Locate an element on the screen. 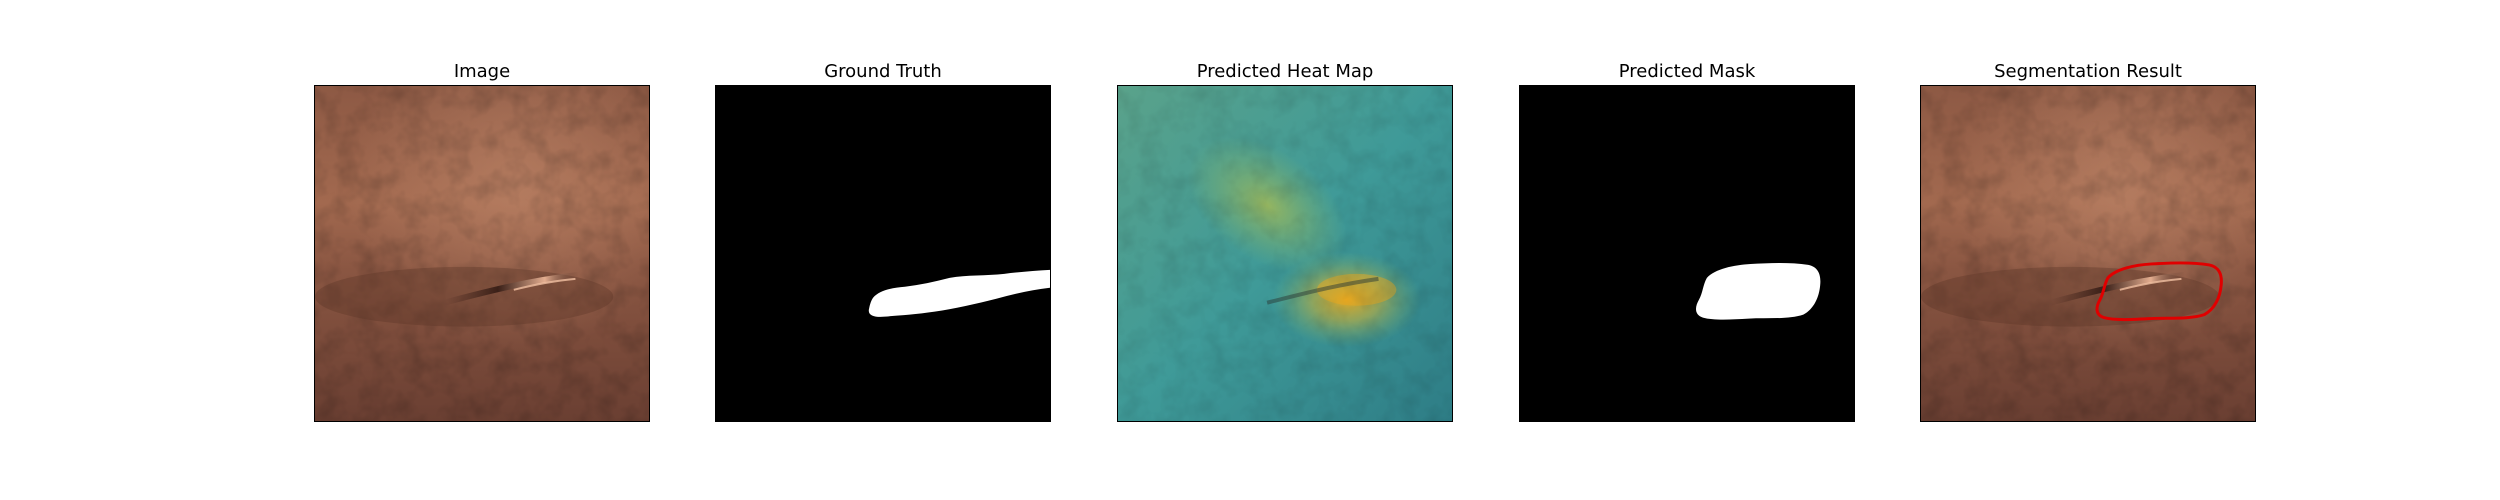 This screenshot has width=2500, height=500. predicted-mask-panel is located at coordinates (1687, 253).